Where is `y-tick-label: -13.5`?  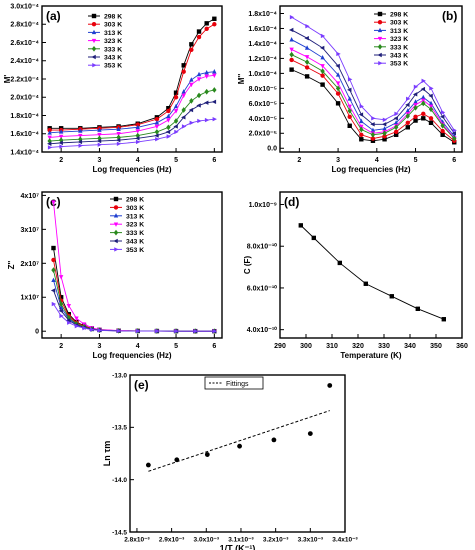 y-tick-label: -13.5 is located at coordinates (119, 428).